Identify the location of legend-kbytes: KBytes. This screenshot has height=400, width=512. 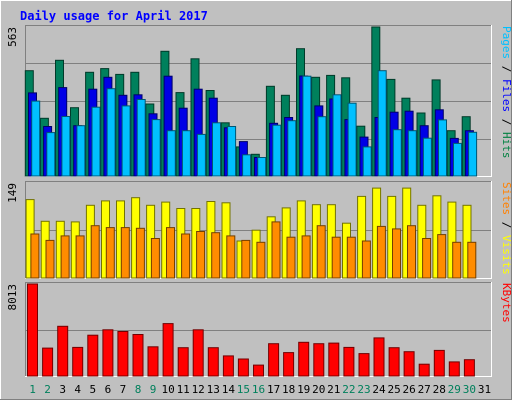
(506, 303).